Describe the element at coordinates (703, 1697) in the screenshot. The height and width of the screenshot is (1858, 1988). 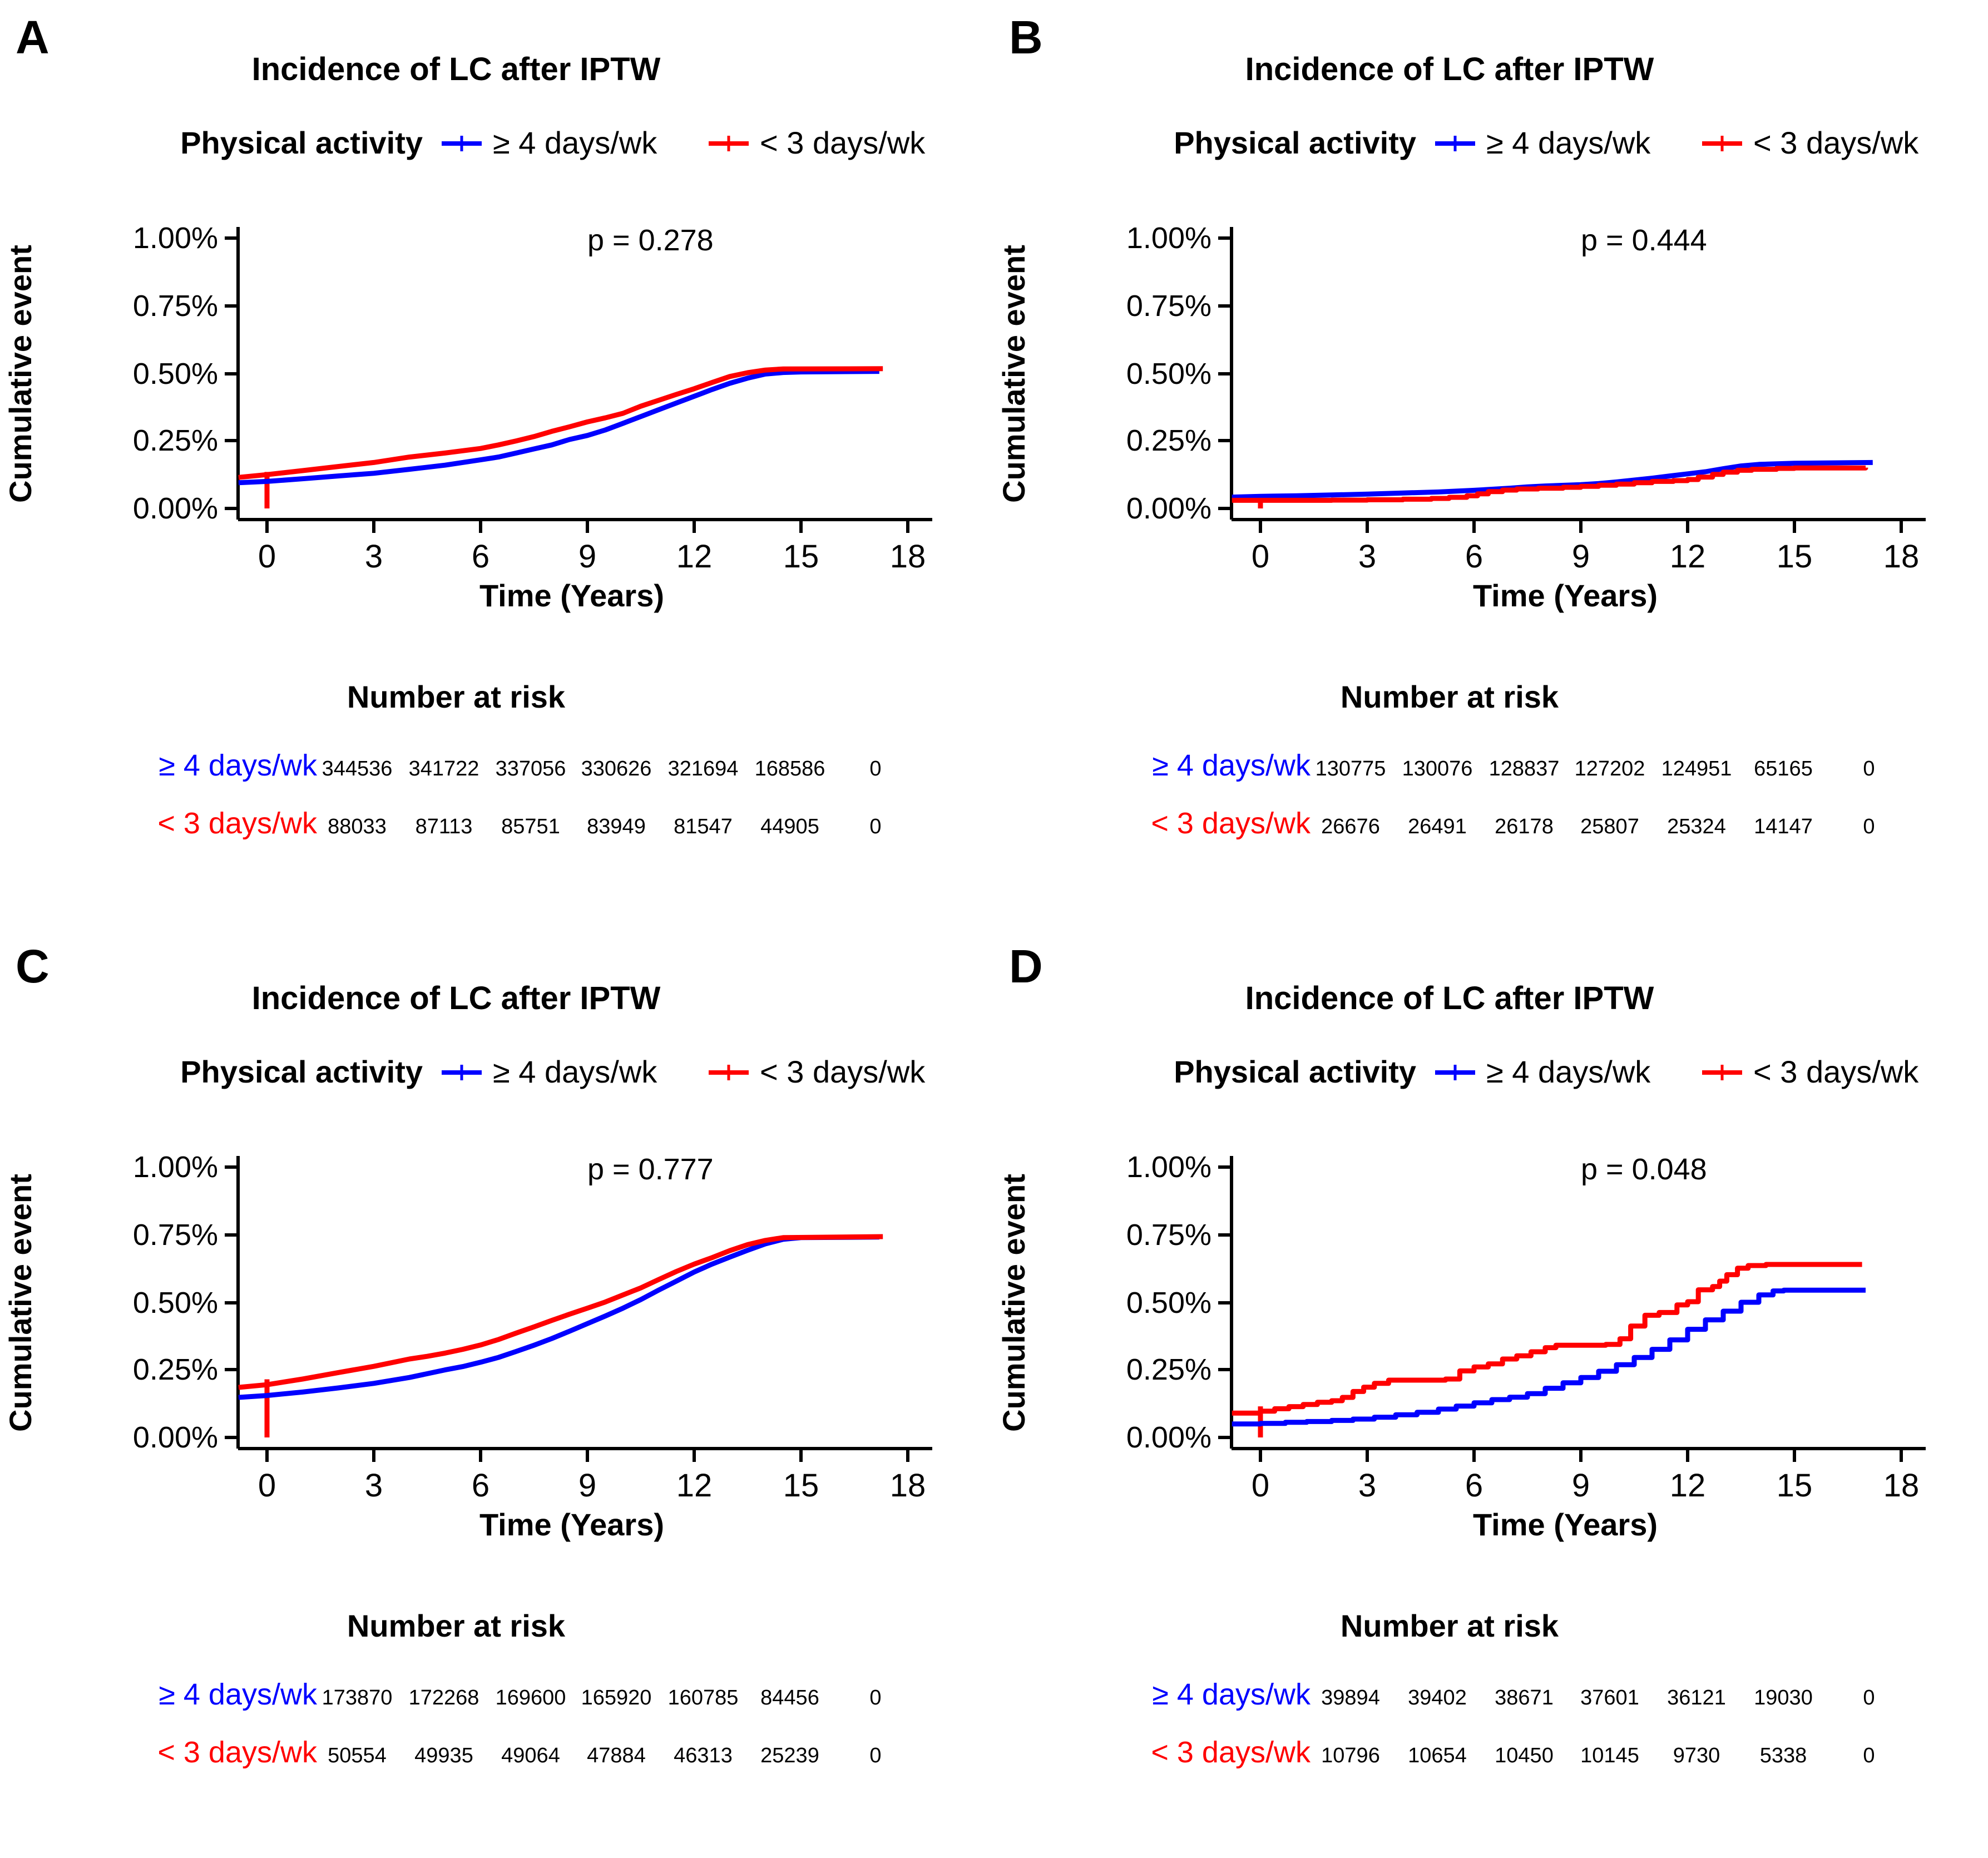
I see `risk-count: 160785` at that location.